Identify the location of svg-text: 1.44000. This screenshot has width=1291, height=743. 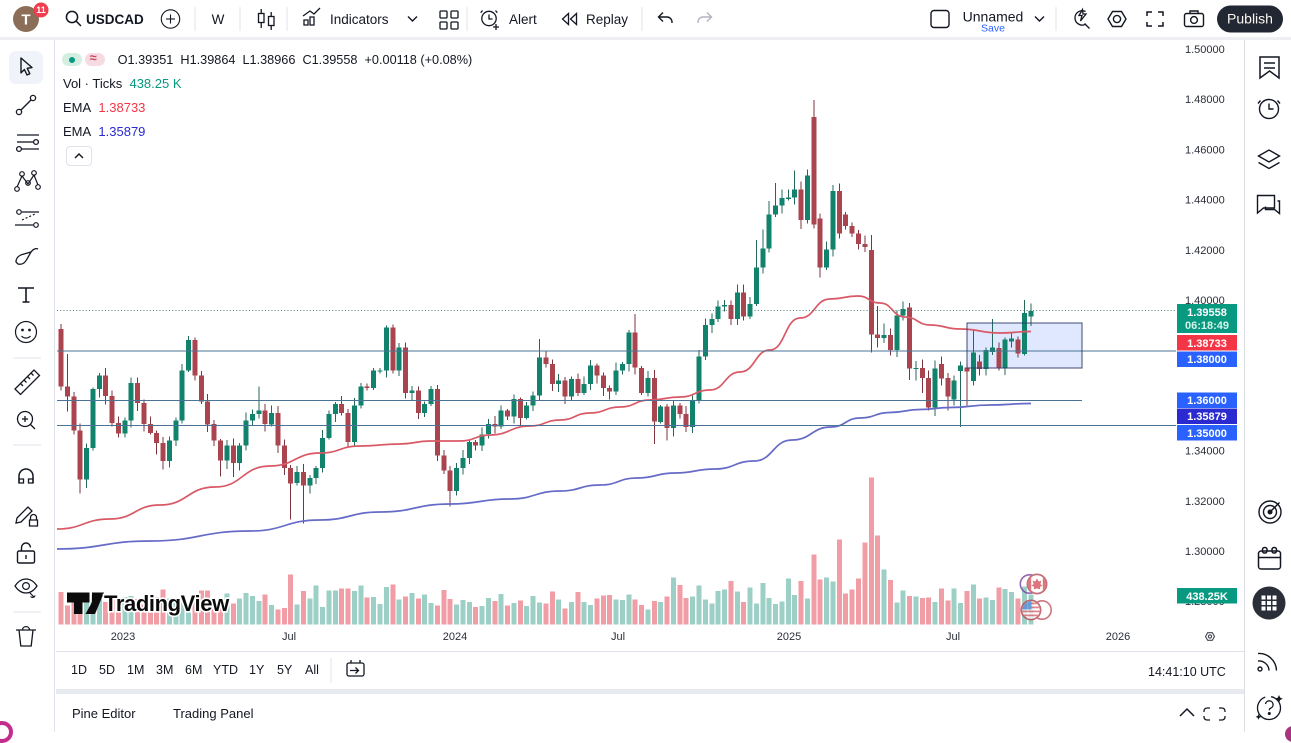
(1205, 201).